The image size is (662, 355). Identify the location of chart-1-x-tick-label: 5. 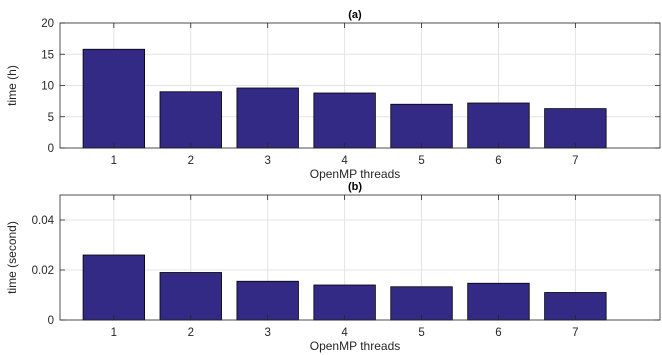
(421, 333).